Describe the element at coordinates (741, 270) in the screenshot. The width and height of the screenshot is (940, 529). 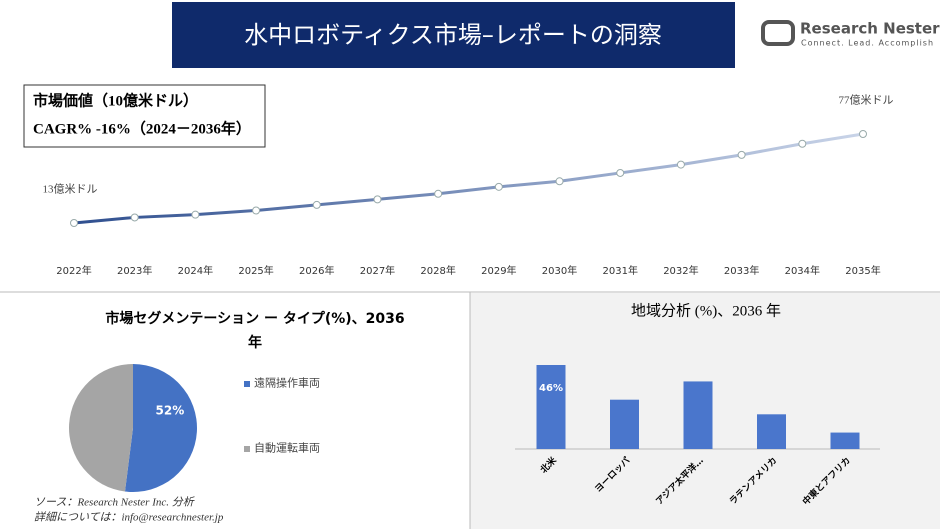
I see `x-tick-label: 2033年` at that location.